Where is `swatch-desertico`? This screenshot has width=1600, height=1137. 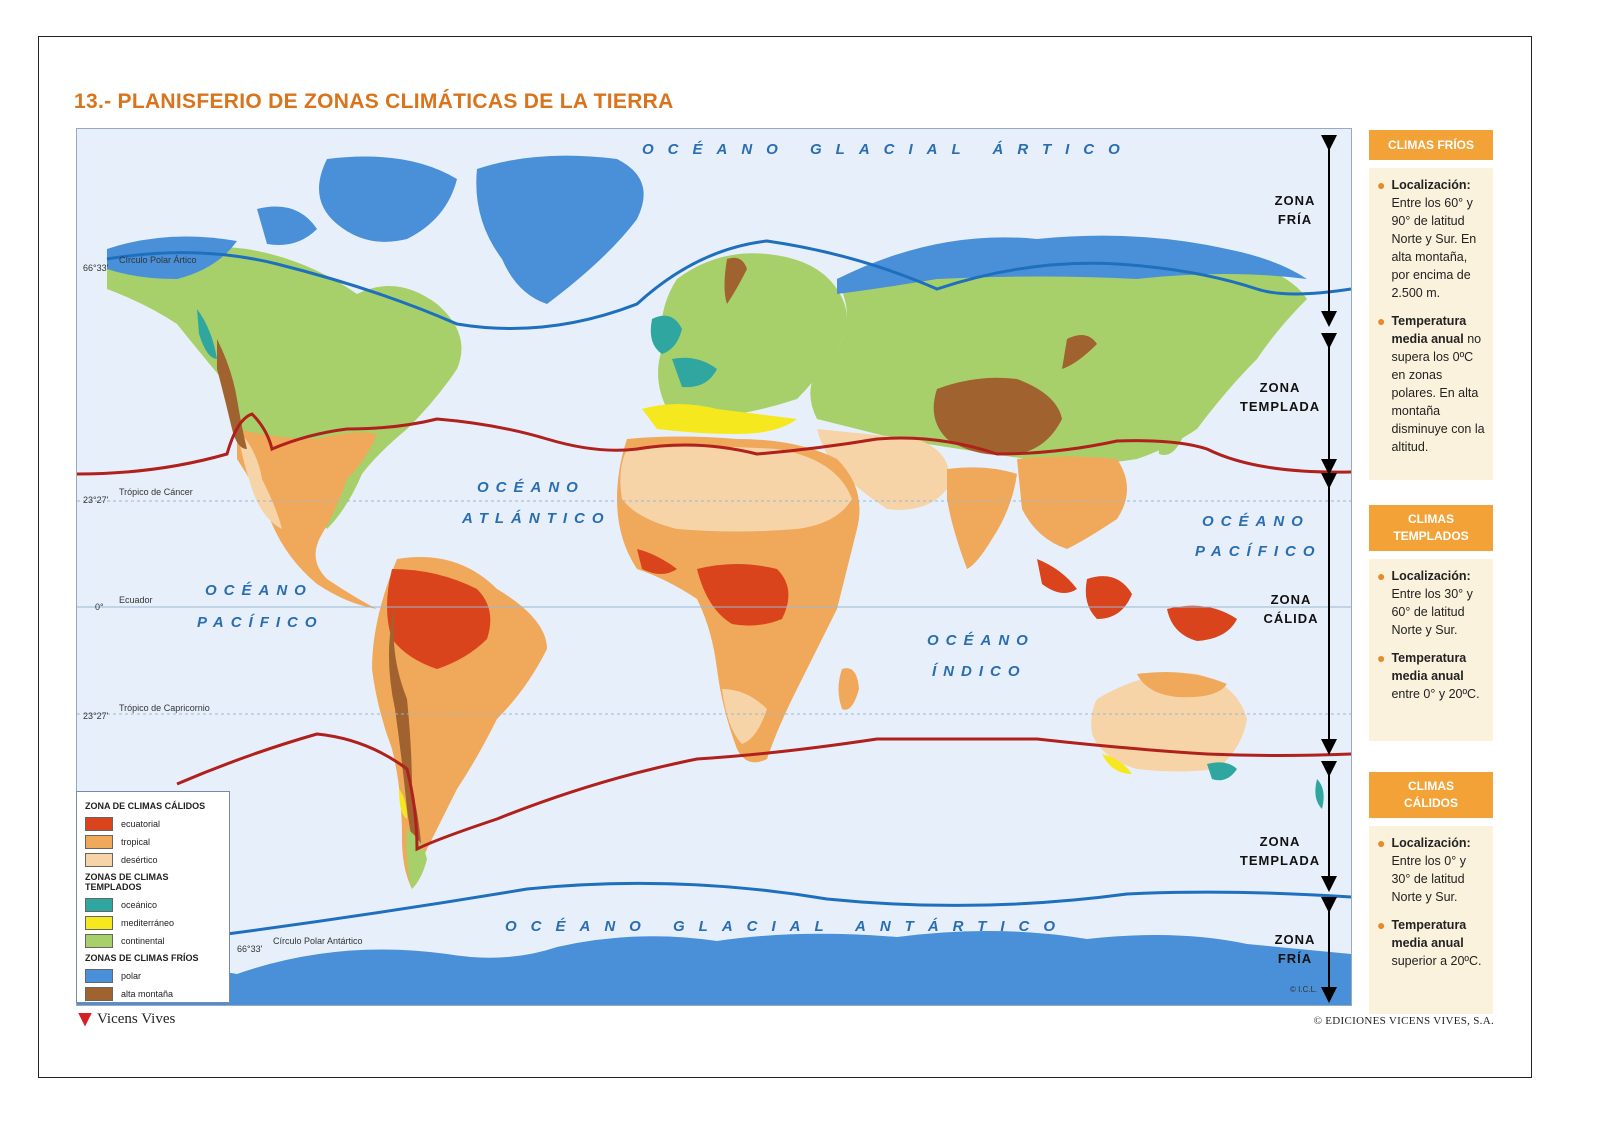 swatch-desertico is located at coordinates (99, 860).